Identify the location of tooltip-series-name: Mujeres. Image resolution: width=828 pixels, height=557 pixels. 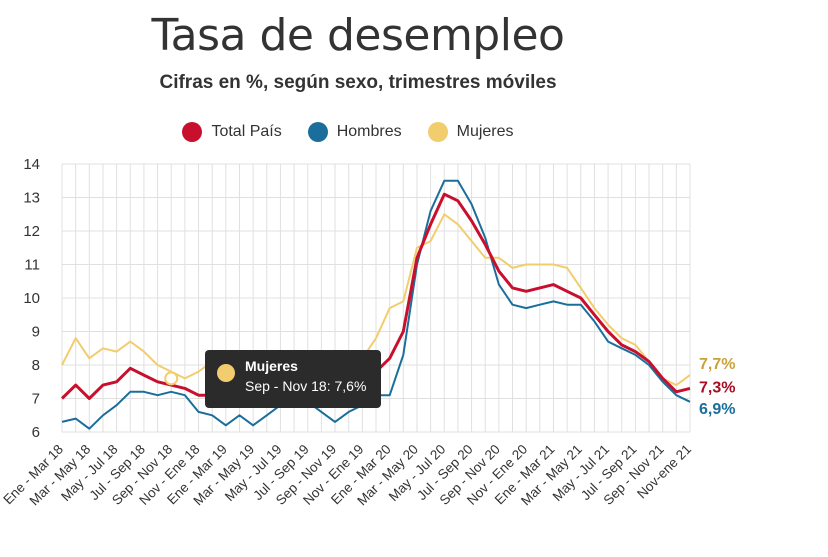
(271, 366).